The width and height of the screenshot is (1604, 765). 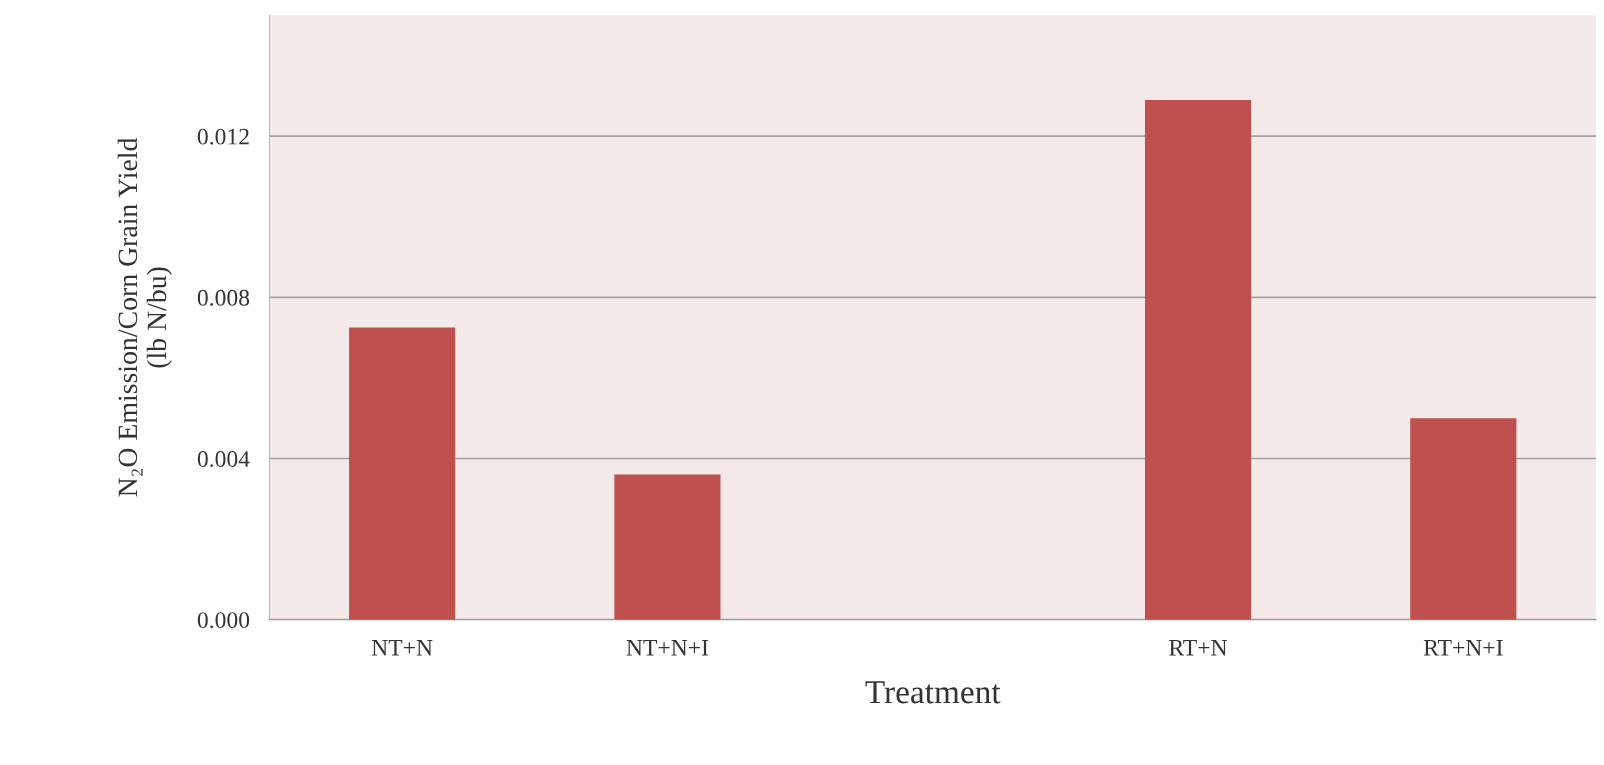 I want to click on x-tick-label: NT+N, so click(x=402, y=648).